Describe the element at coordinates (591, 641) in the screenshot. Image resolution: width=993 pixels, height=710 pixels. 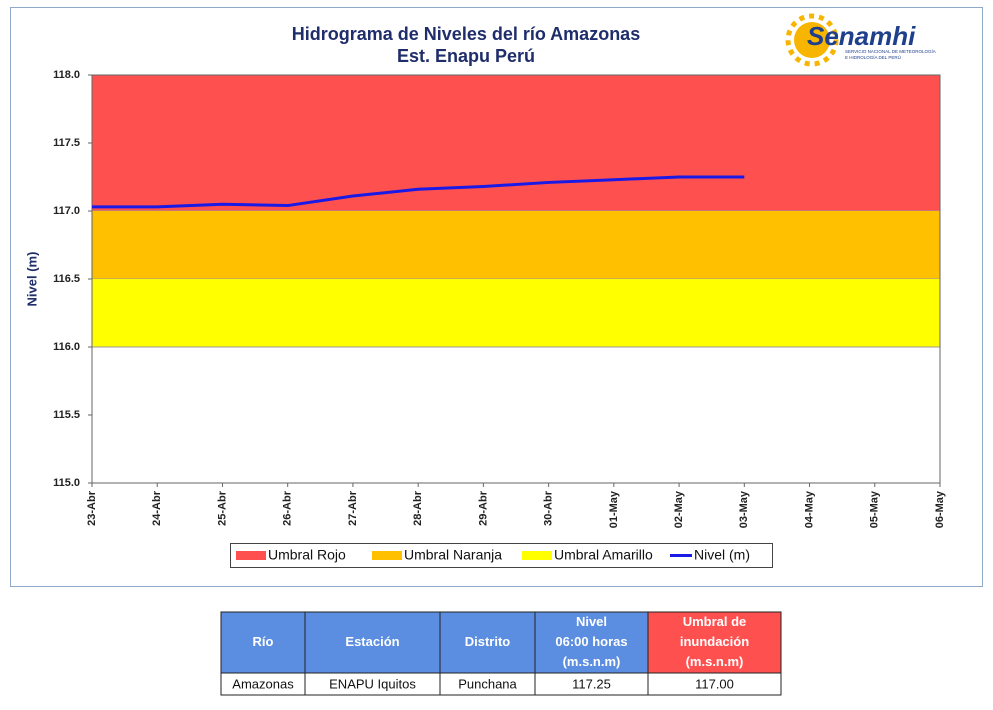
I see `header-text: 06:00 horas` at that location.